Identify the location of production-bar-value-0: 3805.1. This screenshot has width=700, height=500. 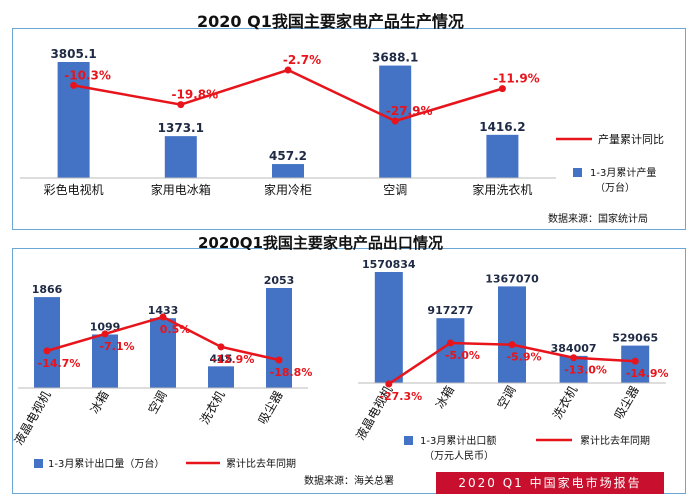
(73, 54).